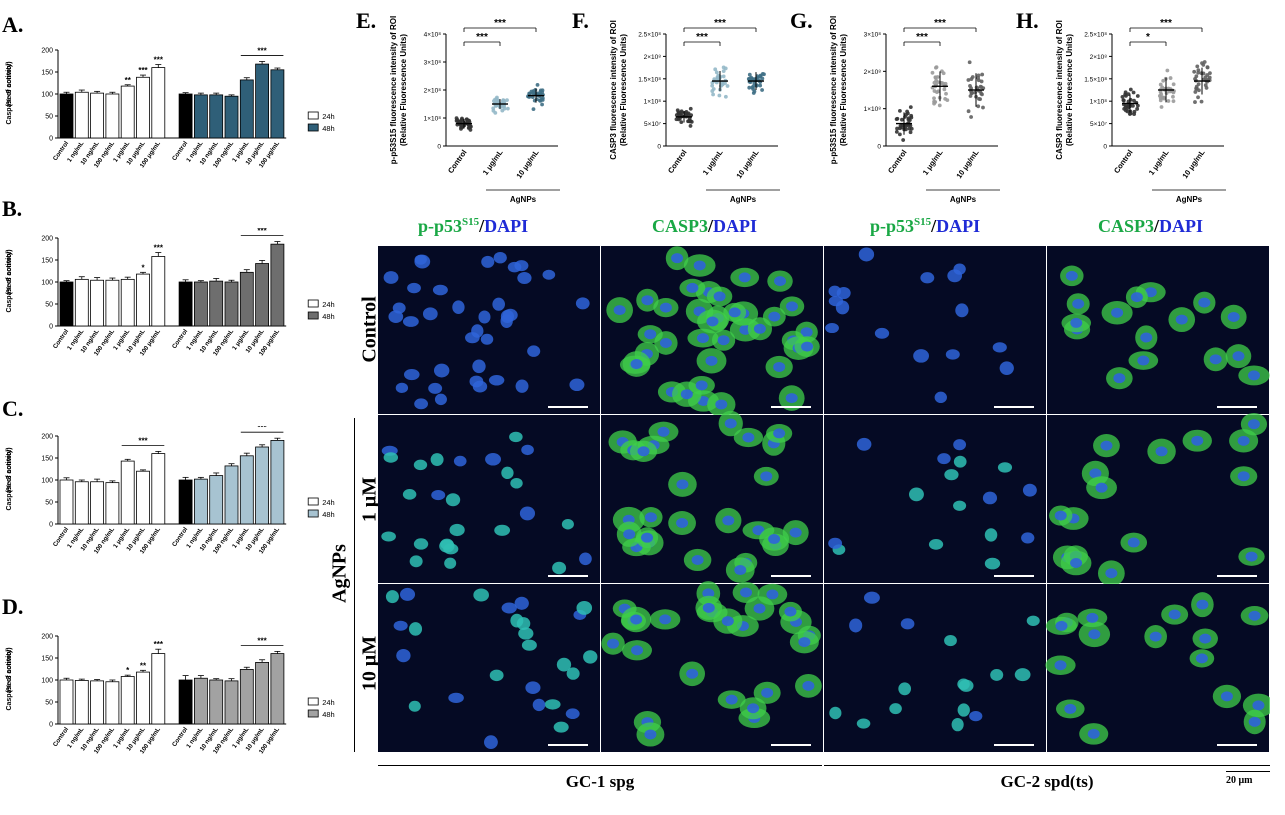 Image resolution: width=1285 pixels, height=815 pixels. I want to click on y-tick-label: 1×10⁸, so click(433, 119).